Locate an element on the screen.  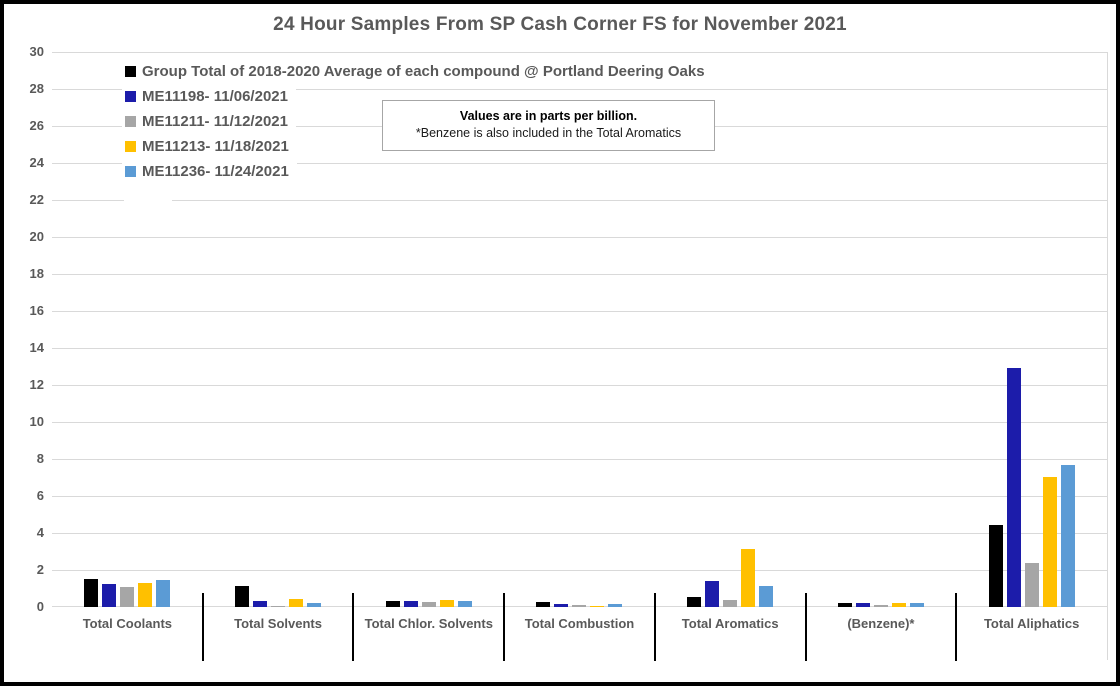
legend-item: ME11198- 11/06/2021 is located at coordinates (209, 96).